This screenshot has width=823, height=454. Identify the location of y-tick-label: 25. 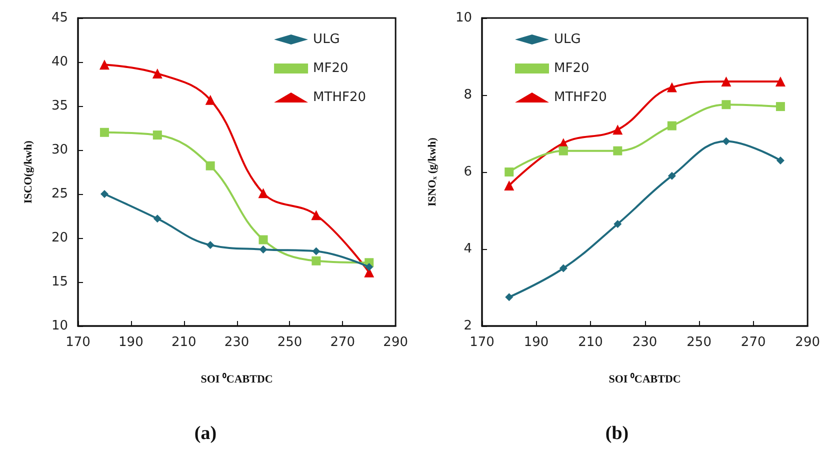
(59, 194).